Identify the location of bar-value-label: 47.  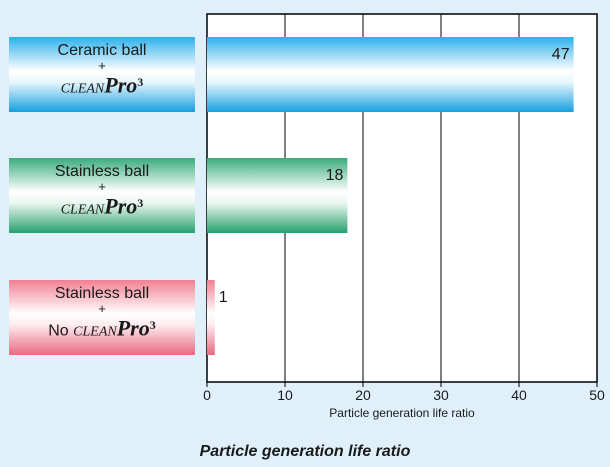
(561, 54).